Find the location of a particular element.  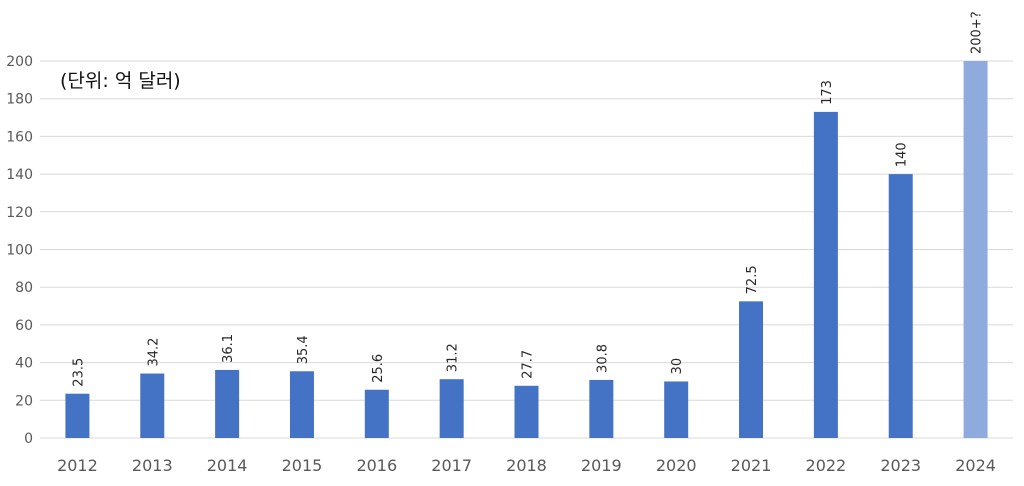

y-tick-label: 80 is located at coordinates (24, 288).